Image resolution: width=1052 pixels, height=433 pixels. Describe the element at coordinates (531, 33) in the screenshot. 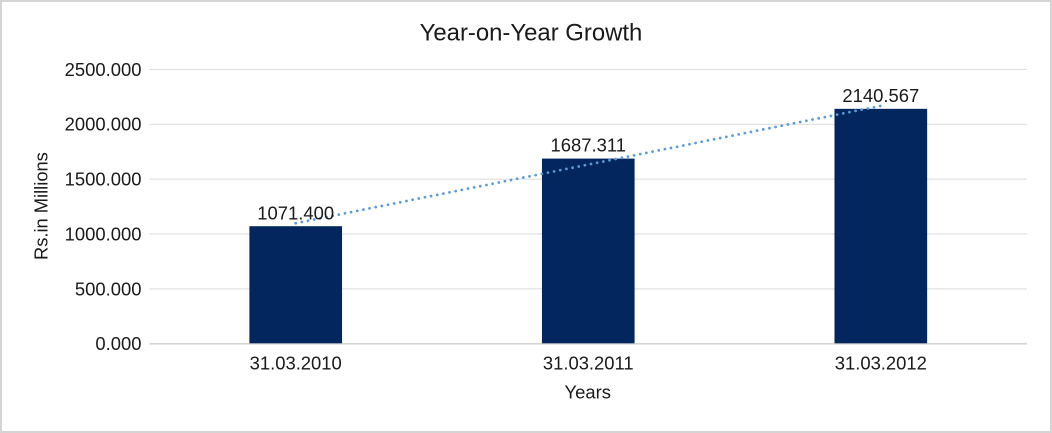

I see `chart-title: Year-on-Year Growth` at that location.